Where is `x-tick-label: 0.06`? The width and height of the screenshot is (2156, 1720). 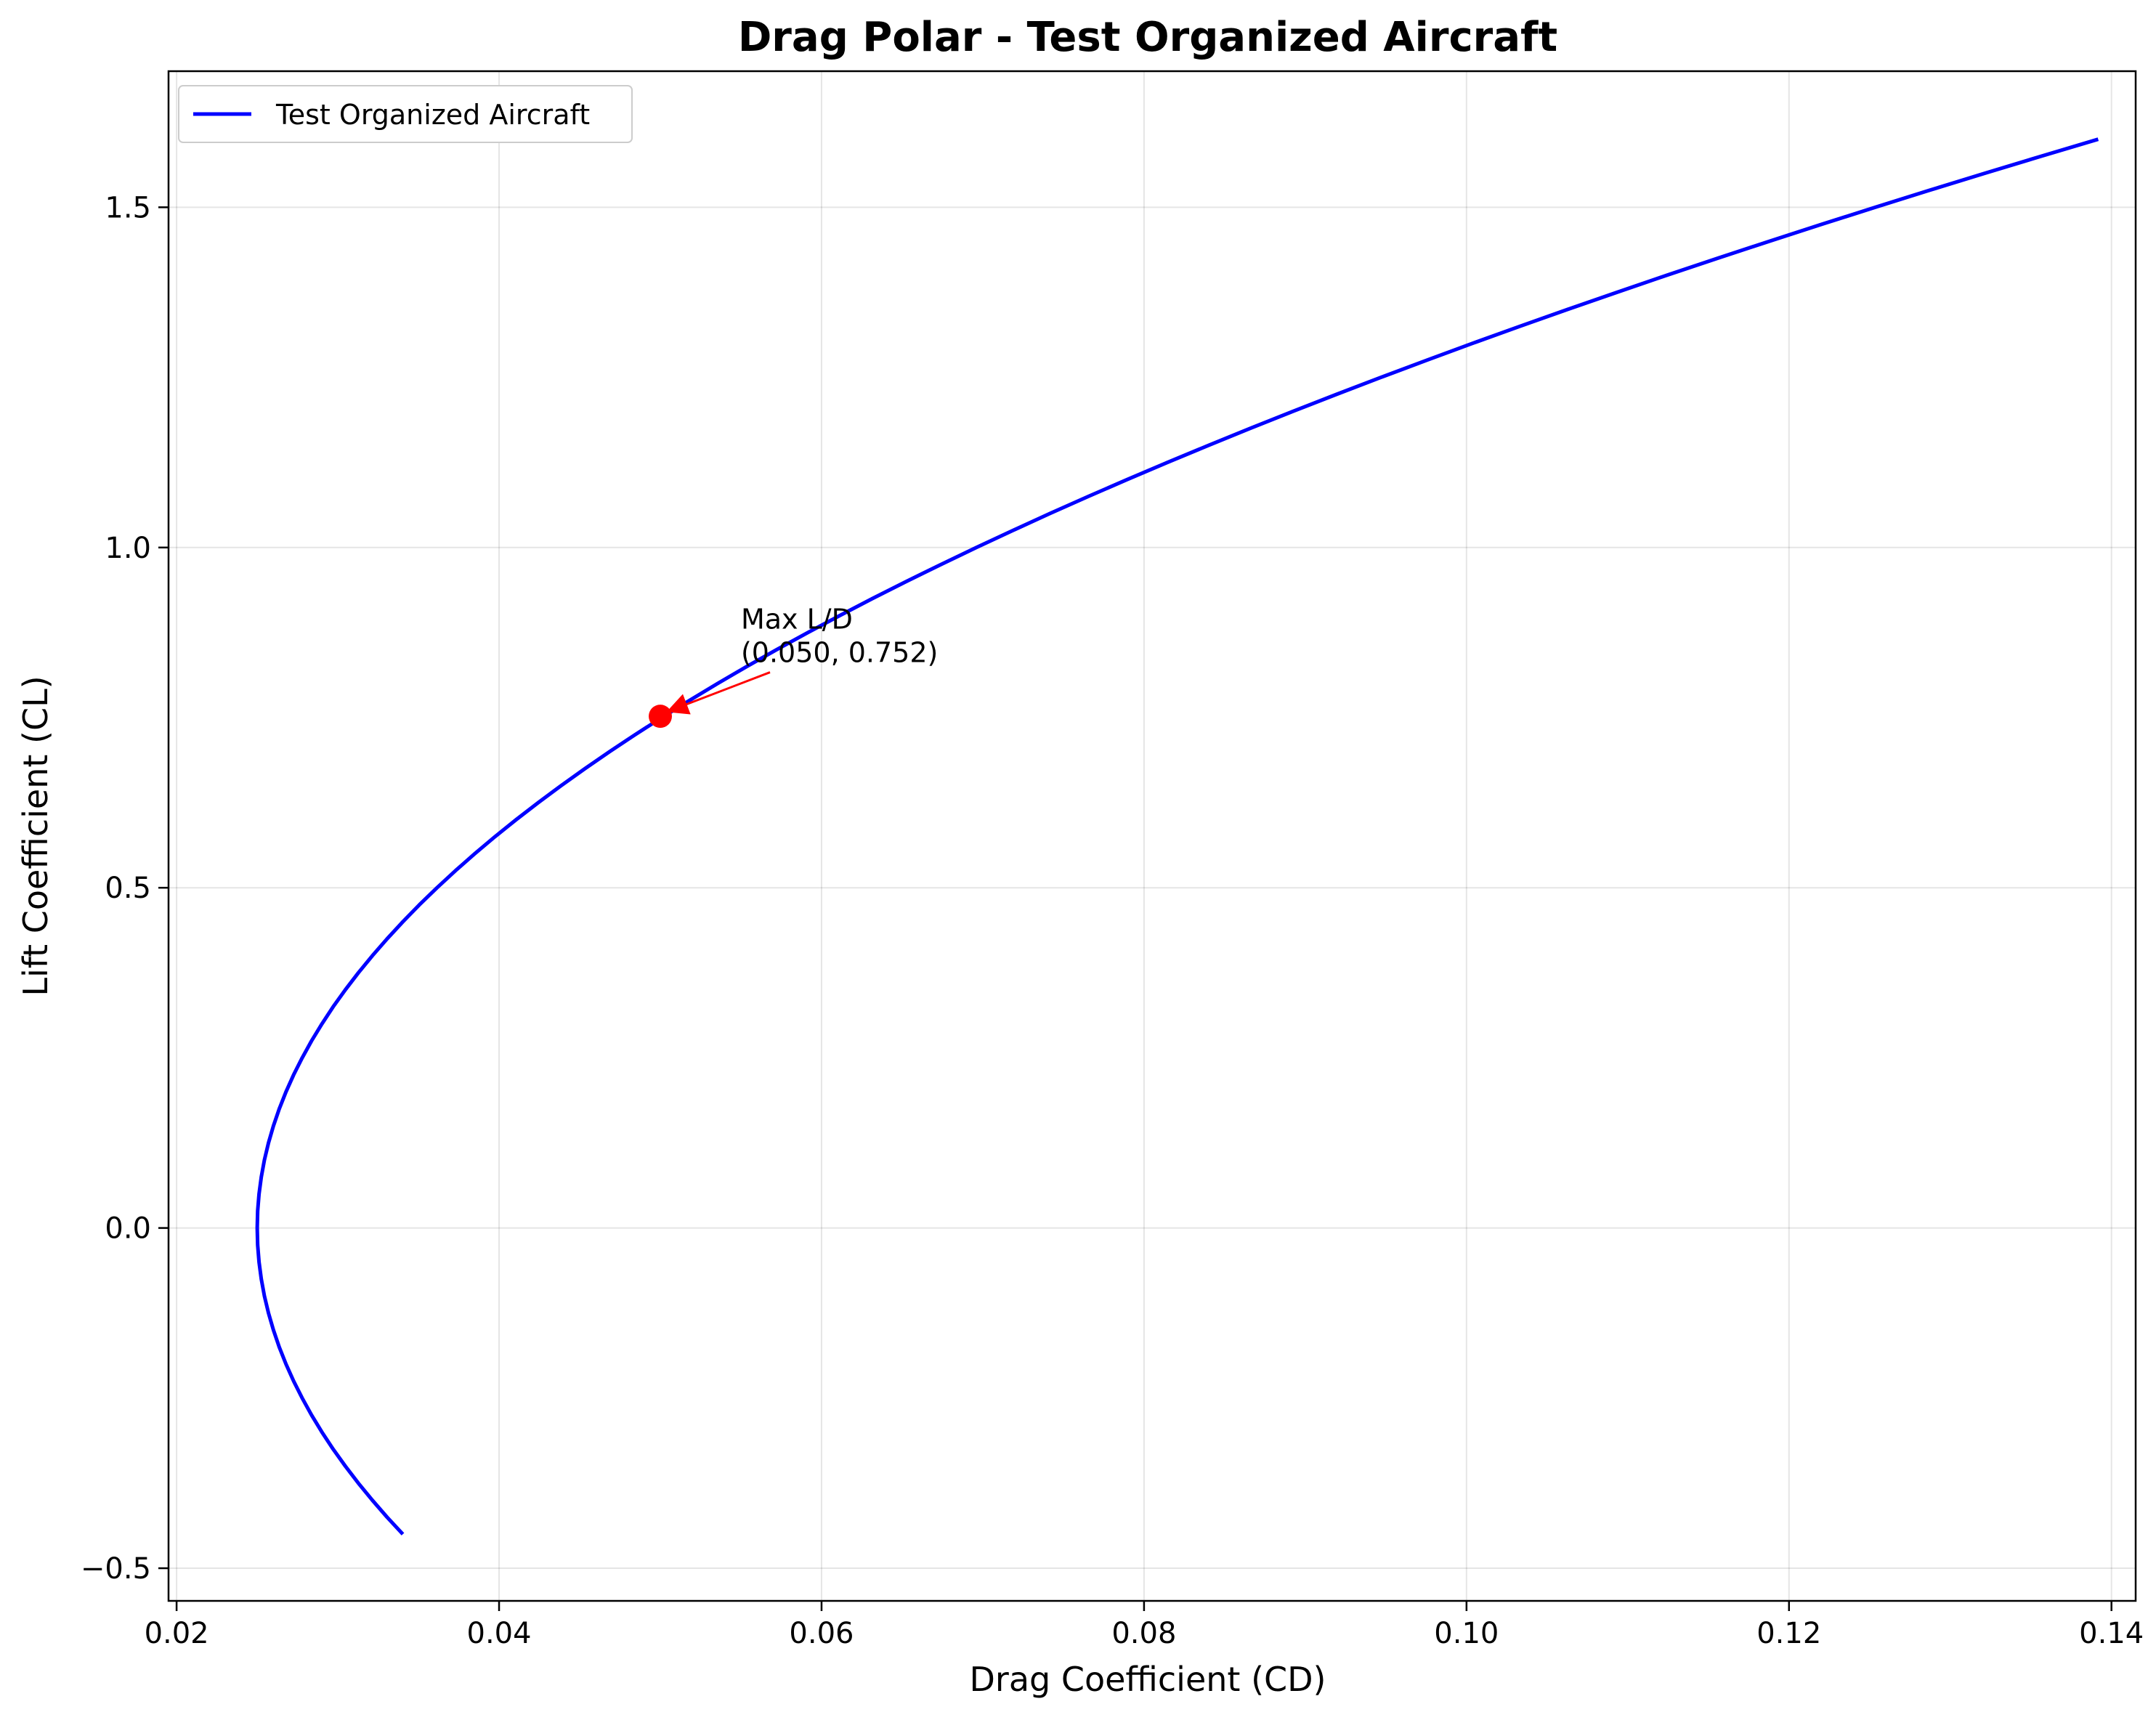 x-tick-label: 0.06 is located at coordinates (821, 1633).